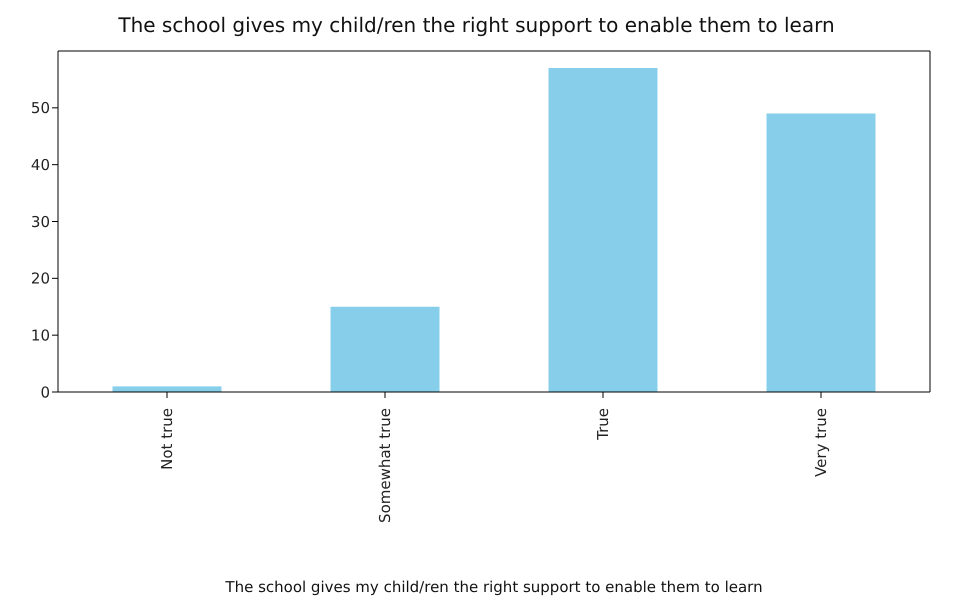 Image resolution: width=953 pixels, height=607 pixels. What do you see at coordinates (167, 439) in the screenshot?
I see `x-tick-label: Not true` at bounding box center [167, 439].